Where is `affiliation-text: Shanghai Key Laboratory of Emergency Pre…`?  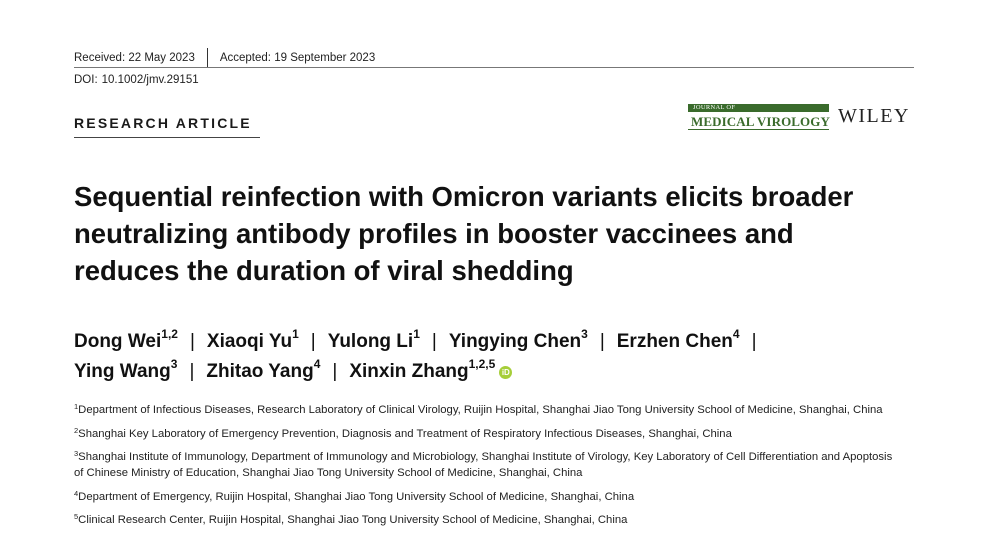 affiliation-text: Shanghai Key Laboratory of Emergency Pre… is located at coordinates (405, 434).